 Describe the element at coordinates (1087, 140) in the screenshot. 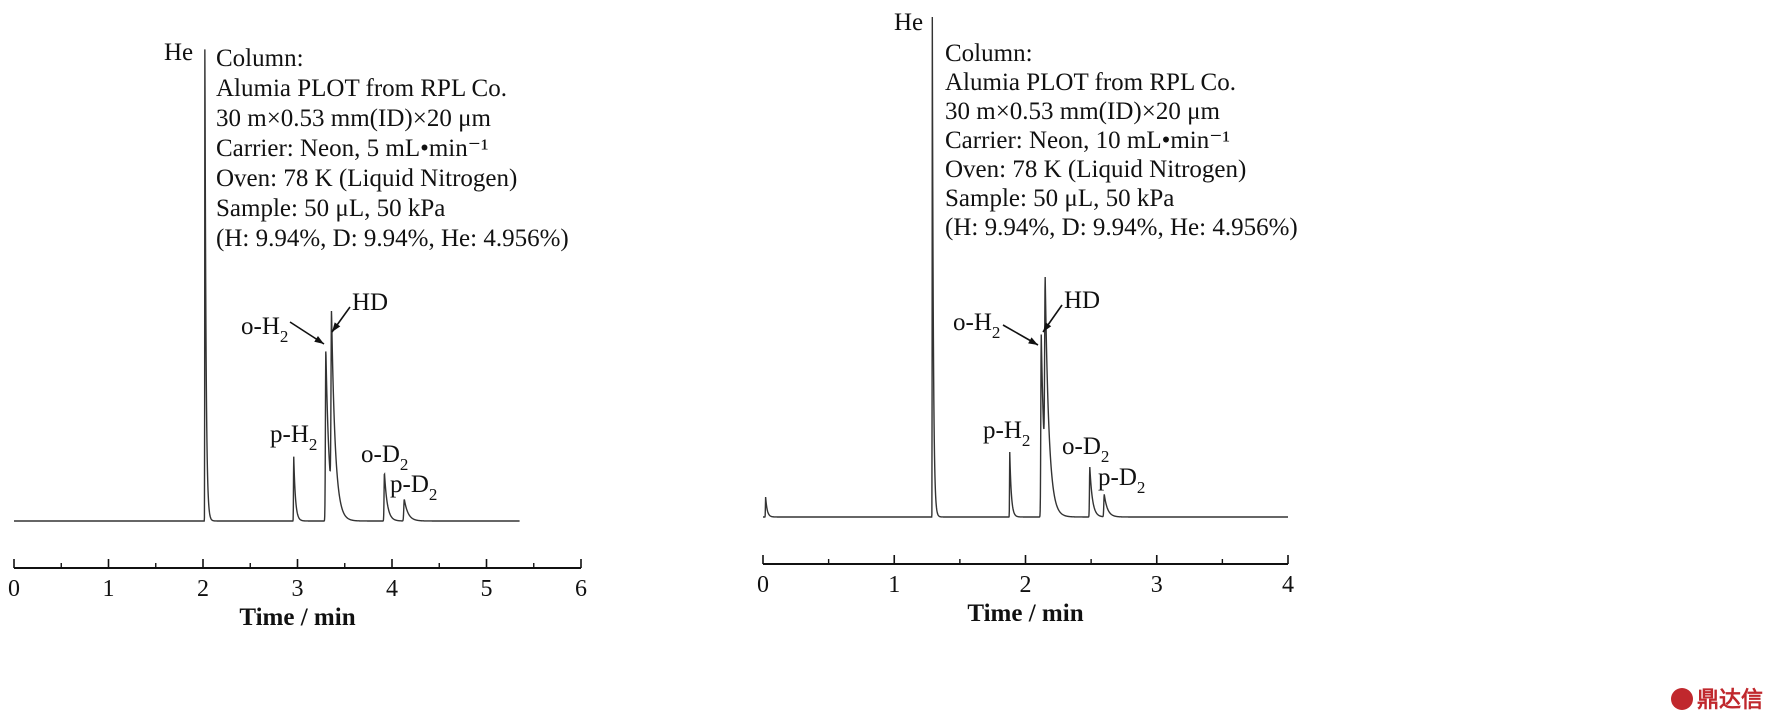

I see `column-conditions-line: Carrier: Neon, 10 mL•min⁻¹` at that location.